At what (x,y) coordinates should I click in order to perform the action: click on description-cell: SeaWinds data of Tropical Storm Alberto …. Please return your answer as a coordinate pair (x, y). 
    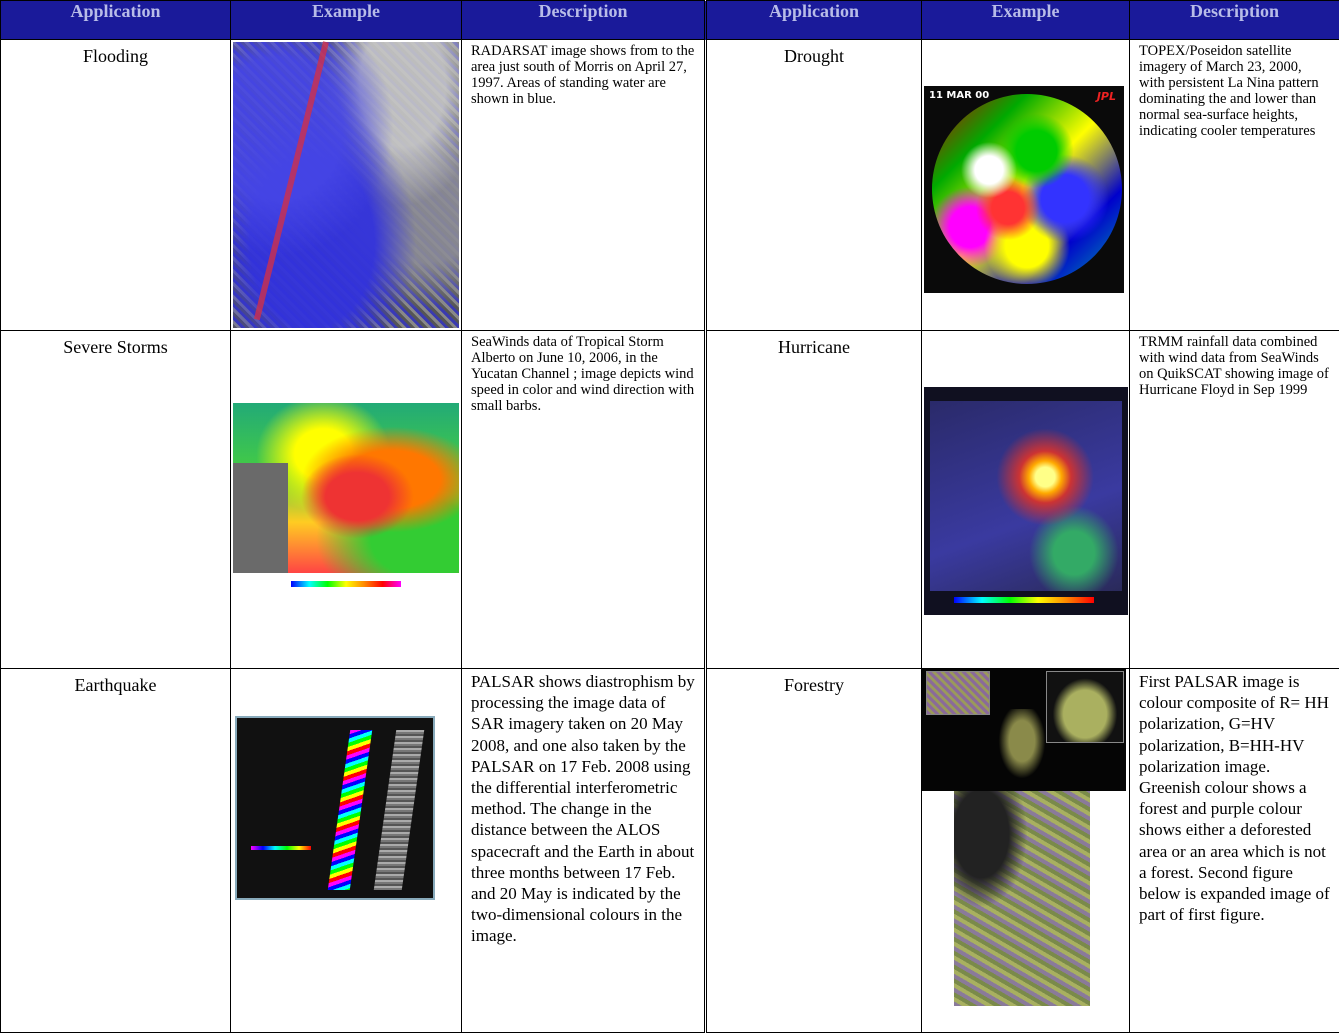
    Looking at the image, I should click on (584, 500).